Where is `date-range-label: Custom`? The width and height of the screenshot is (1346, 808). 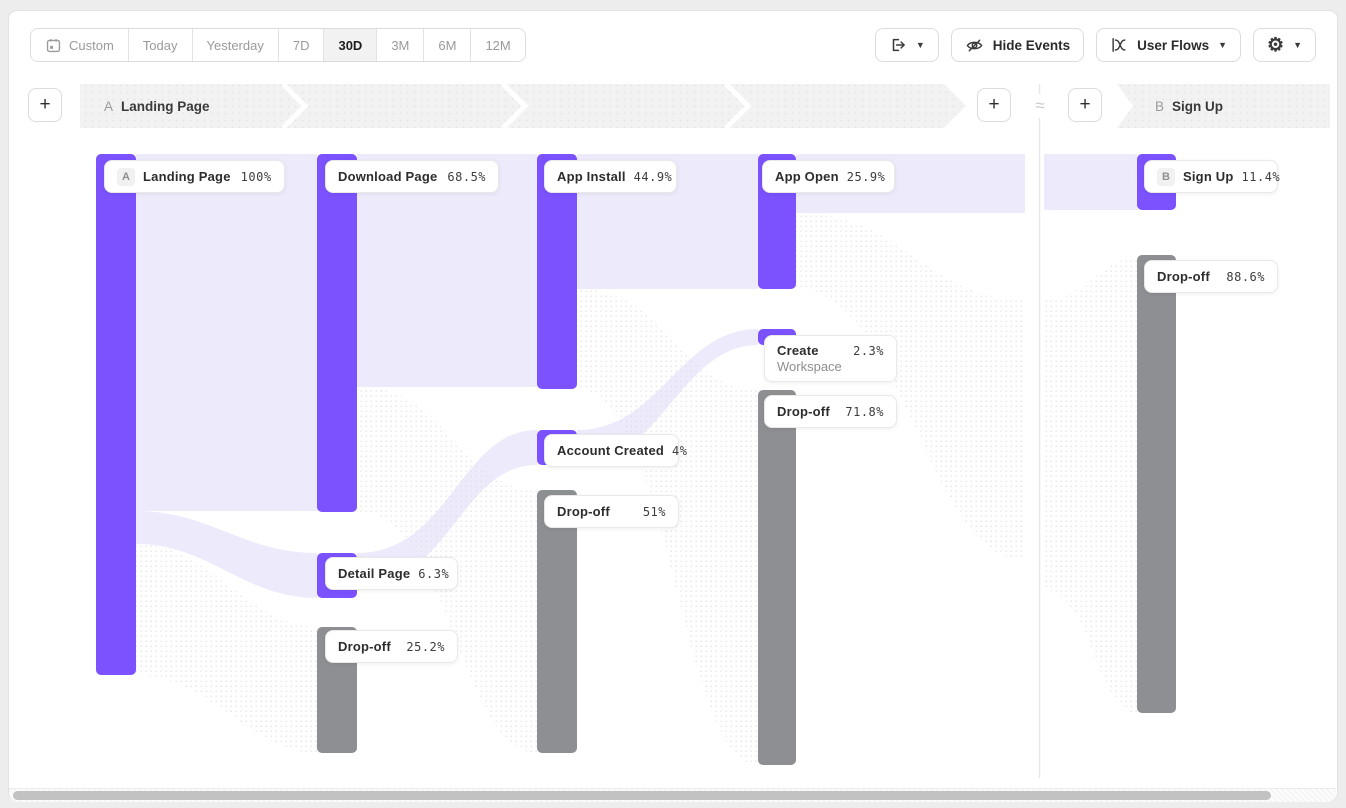 date-range-label: Custom is located at coordinates (91, 45).